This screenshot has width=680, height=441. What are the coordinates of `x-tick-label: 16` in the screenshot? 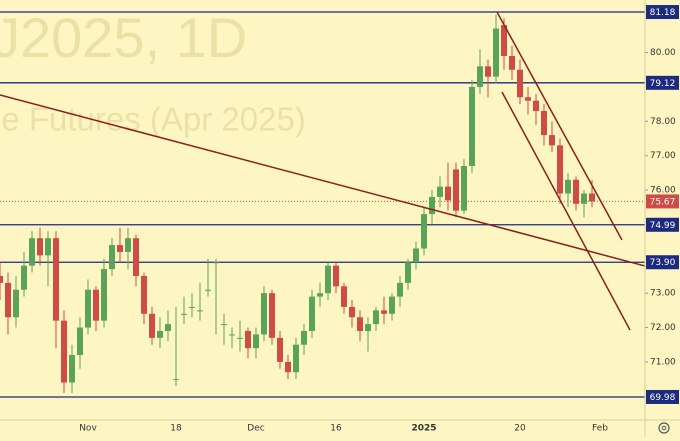 It's located at (336, 429).